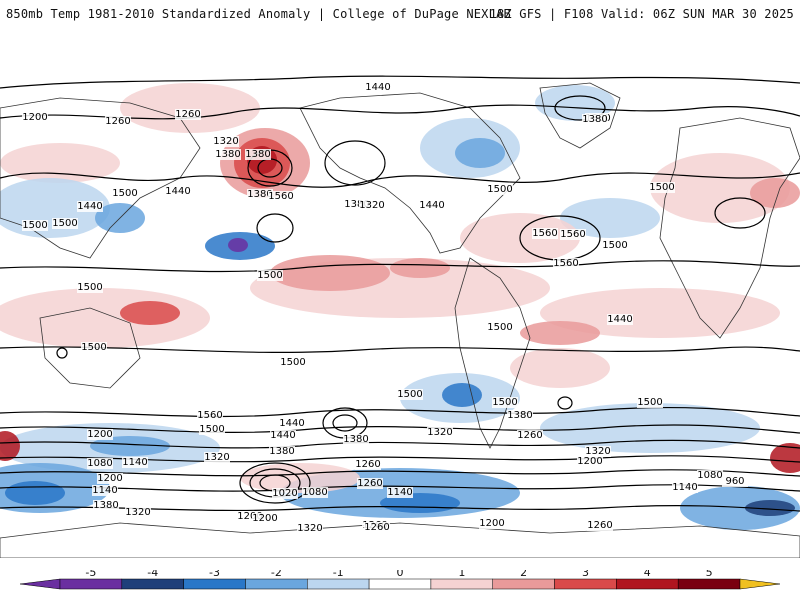 The image size is (800, 604). Describe the element at coordinates (90, 574) in the screenshot. I see `colorbar-tick-label: -5` at that location.